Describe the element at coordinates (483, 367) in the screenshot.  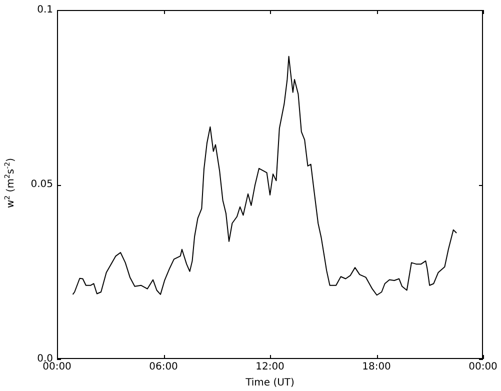
I see `x-tick-label: 00:00` at that location.